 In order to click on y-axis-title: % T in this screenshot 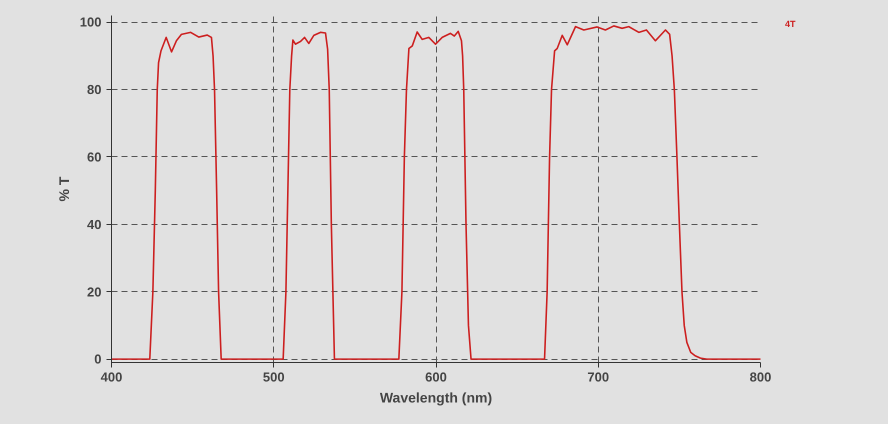, I will do `click(64, 189)`.